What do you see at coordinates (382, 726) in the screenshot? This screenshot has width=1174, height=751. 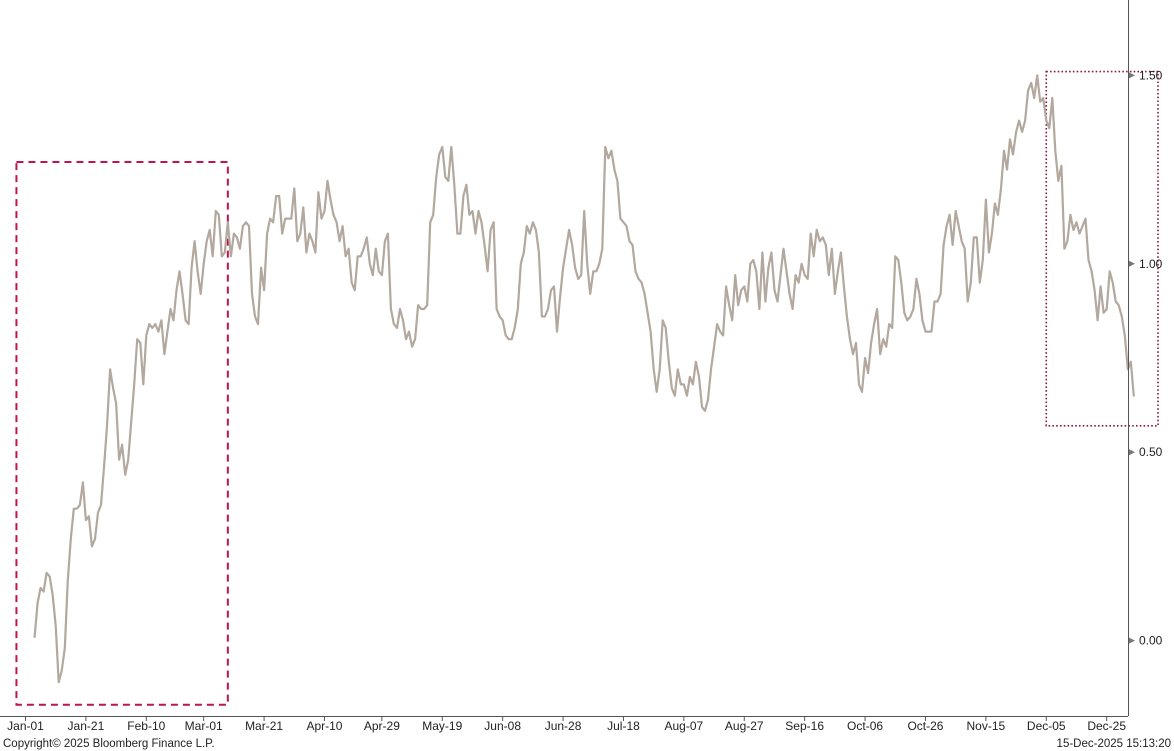 I see `x-tick-label: Apr-29` at bounding box center [382, 726].